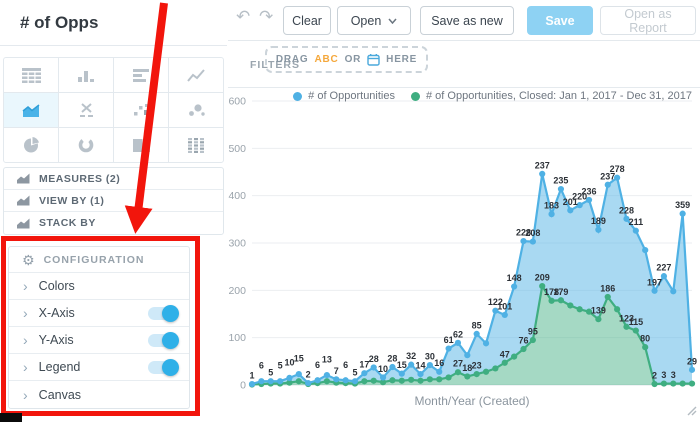  I want to click on chart-type-area-icon, so click(31, 110).